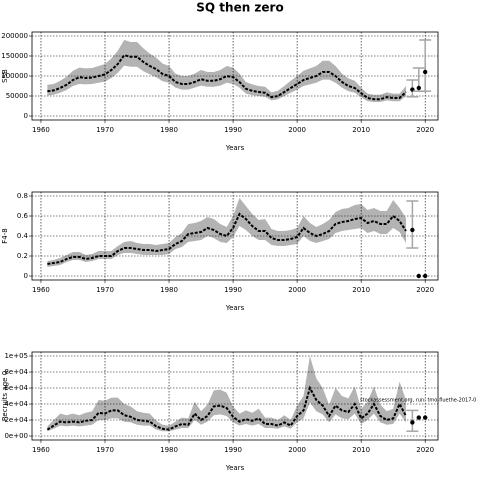  I want to click on y-tick-label: 50000, so click(17, 96).